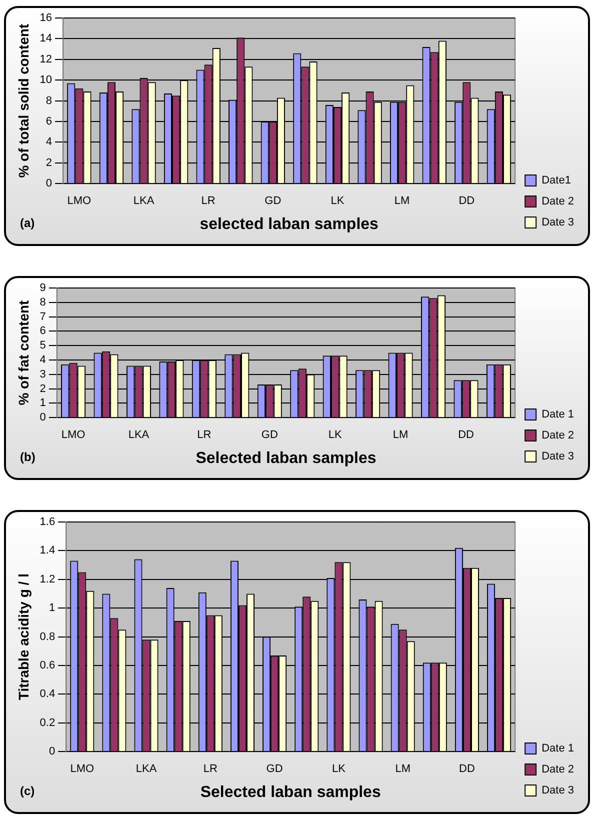  What do you see at coordinates (23, 637) in the screenshot?
I see `y-axis-title: Titrable acidity g / l` at bounding box center [23, 637].